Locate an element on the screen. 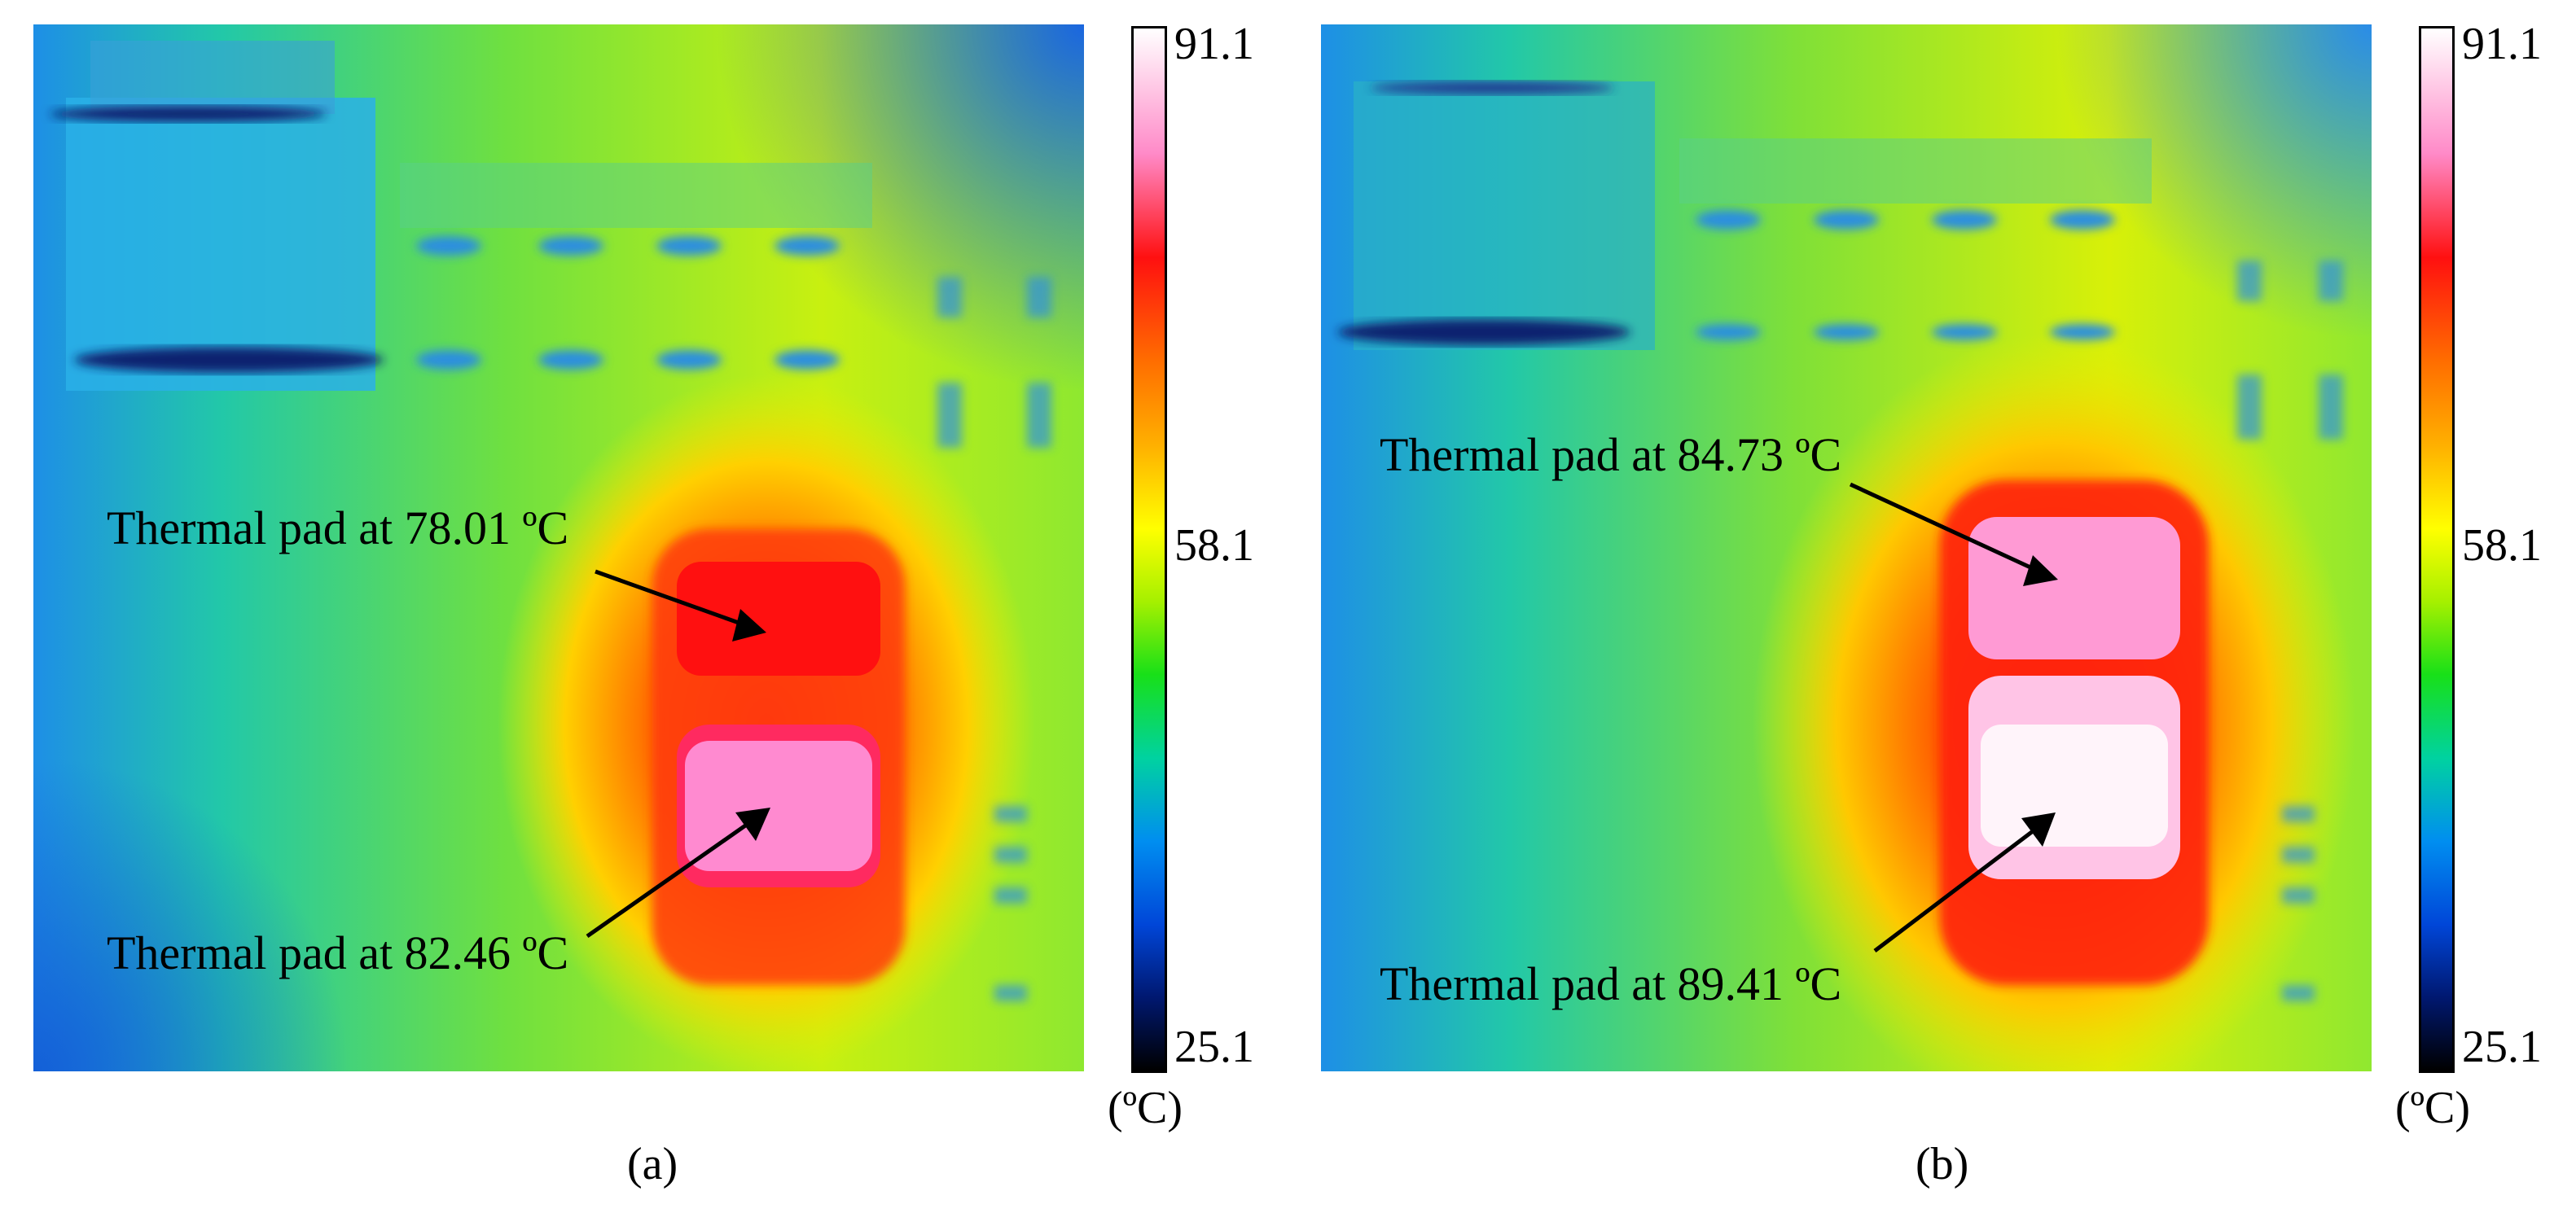  arrow-top-a is located at coordinates (673, 599).